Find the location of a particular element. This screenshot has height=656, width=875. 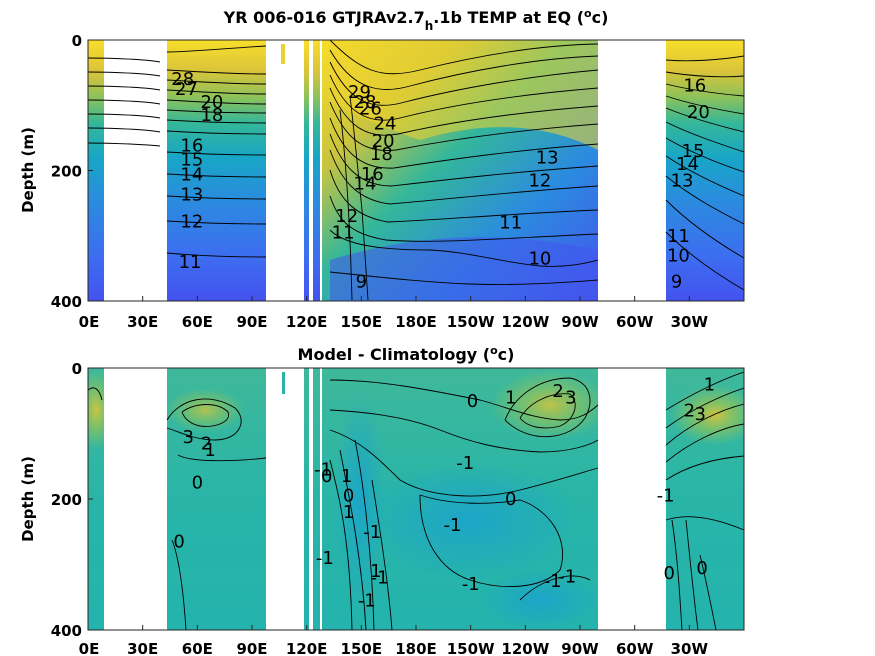

panel2-ylabel: Depth (m) is located at coordinates (28, 499).